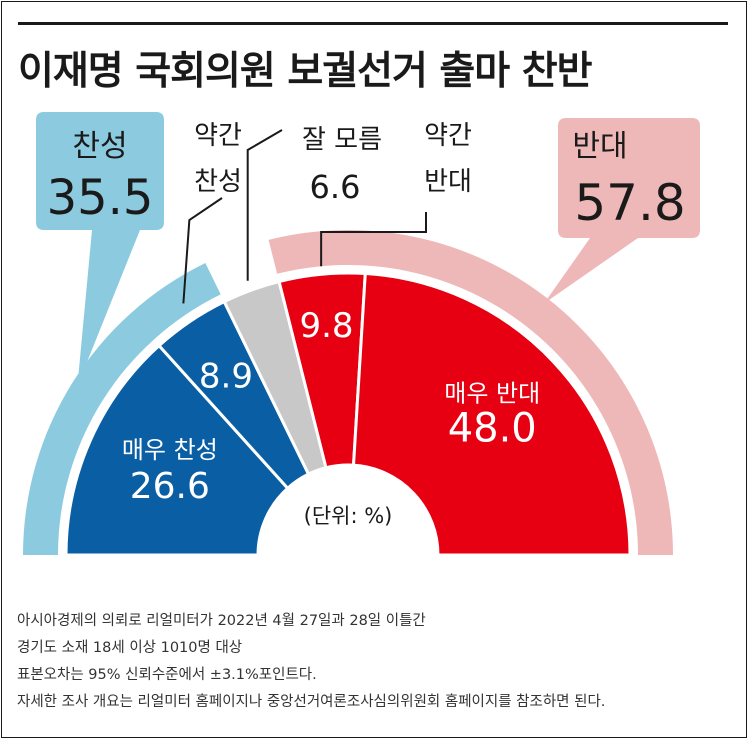 This screenshot has width=750, height=741. I want to click on title-rule, so click(373, 23).